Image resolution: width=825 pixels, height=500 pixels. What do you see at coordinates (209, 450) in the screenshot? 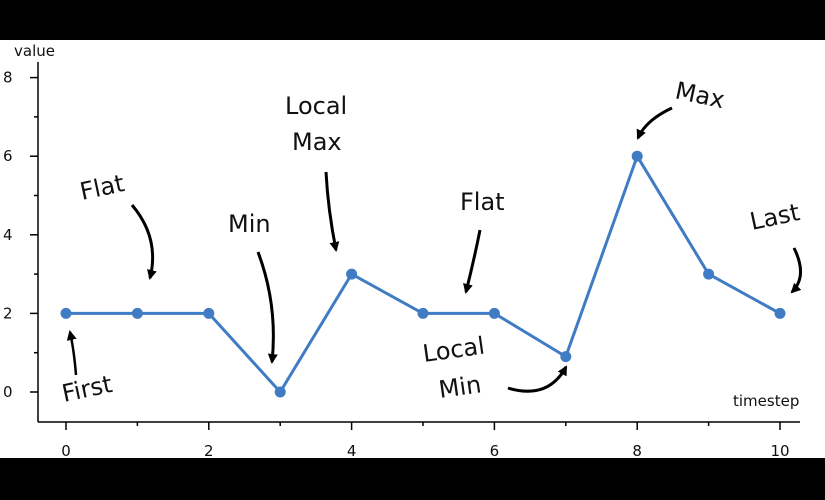
I see `x-tick-label: 2` at bounding box center [209, 450].